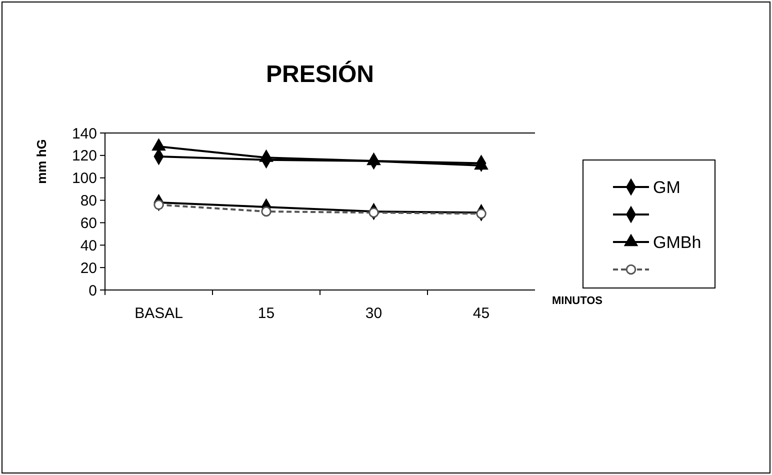  What do you see at coordinates (320, 74) in the screenshot?
I see `chart-title: PRESIÓN` at bounding box center [320, 74].